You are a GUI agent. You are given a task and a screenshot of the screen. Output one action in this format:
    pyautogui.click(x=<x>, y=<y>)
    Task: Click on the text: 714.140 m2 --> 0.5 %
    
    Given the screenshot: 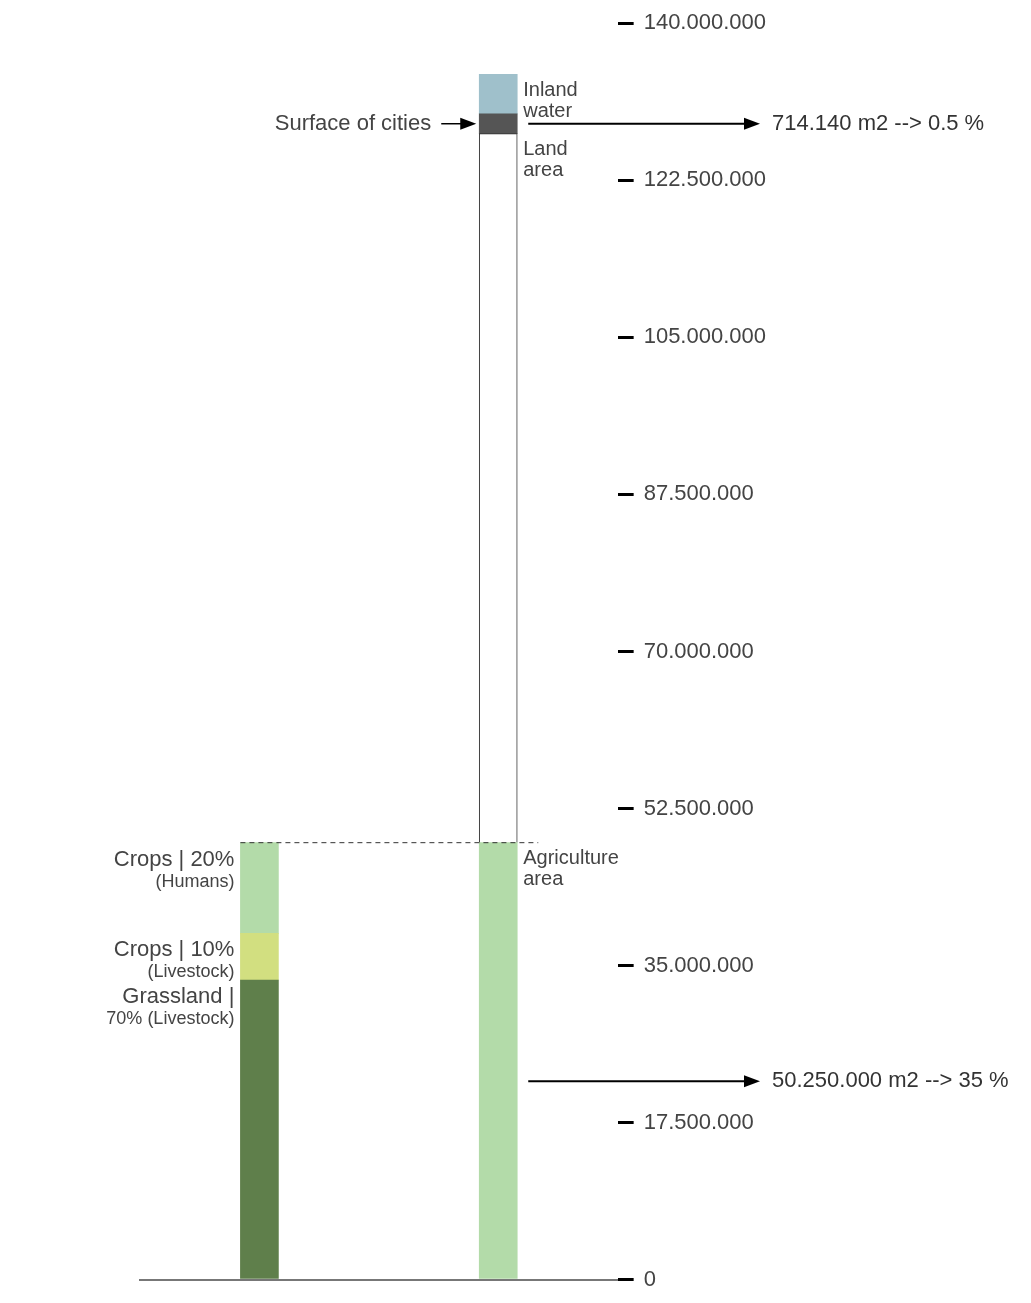 What is the action you would take?
    pyautogui.click(x=878, y=122)
    